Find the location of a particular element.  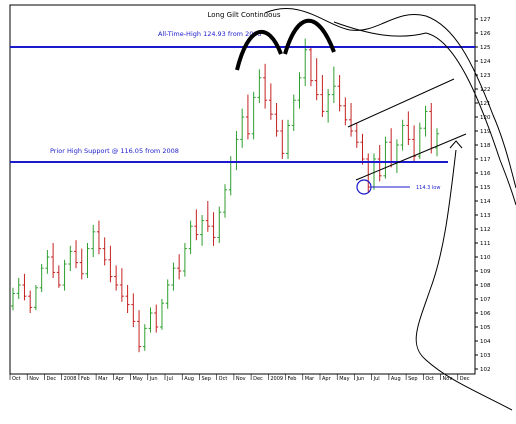

low-marker-label: 114.3 low is located at coordinates (428, 188).